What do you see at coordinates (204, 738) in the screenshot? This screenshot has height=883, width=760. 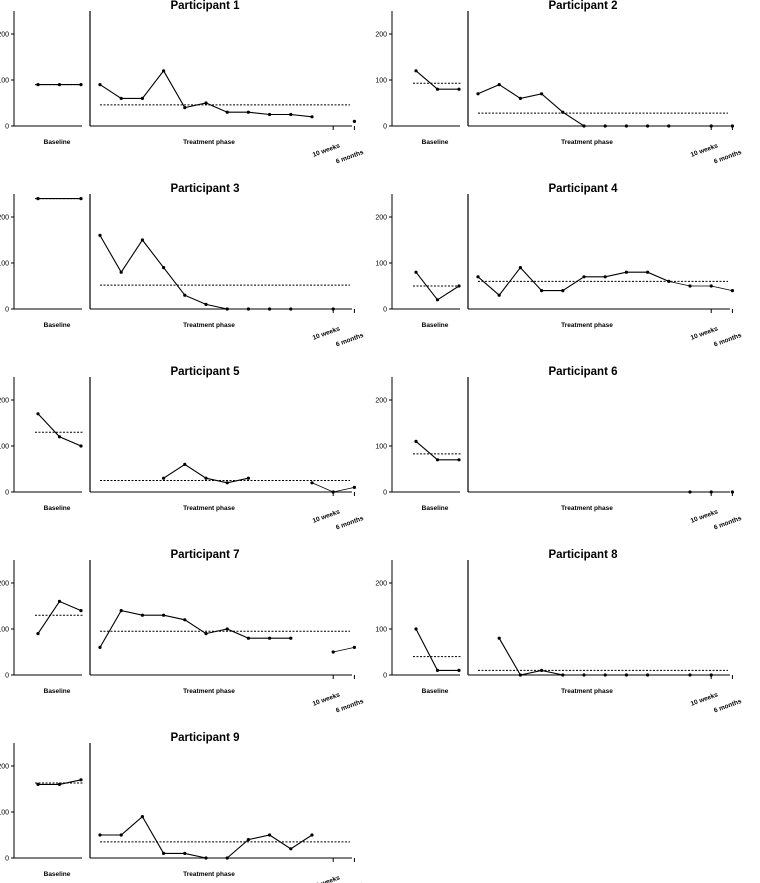 I see `chart-title: Participant 9` at bounding box center [204, 738].